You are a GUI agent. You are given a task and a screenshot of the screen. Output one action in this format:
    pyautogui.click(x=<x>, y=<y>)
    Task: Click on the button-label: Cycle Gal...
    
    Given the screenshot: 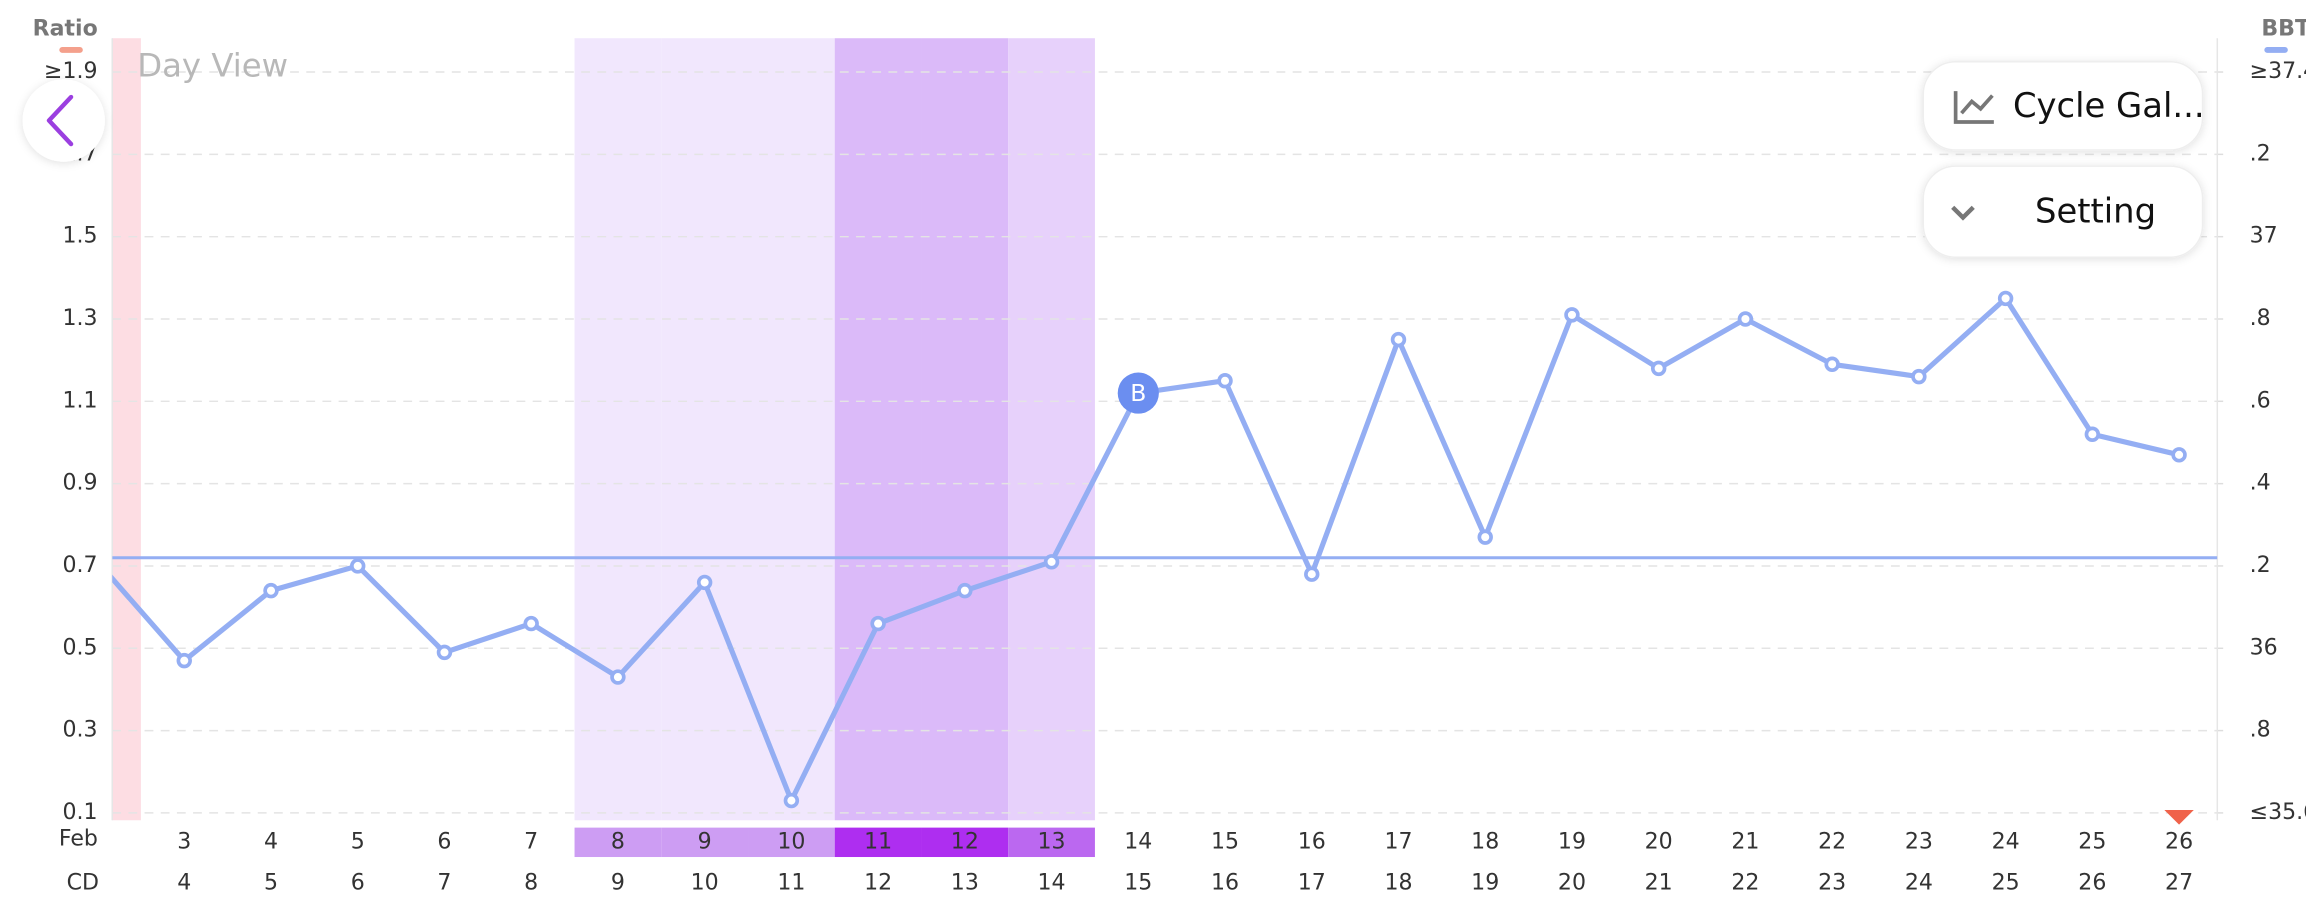 What is the action you would take?
    pyautogui.click(x=2109, y=105)
    